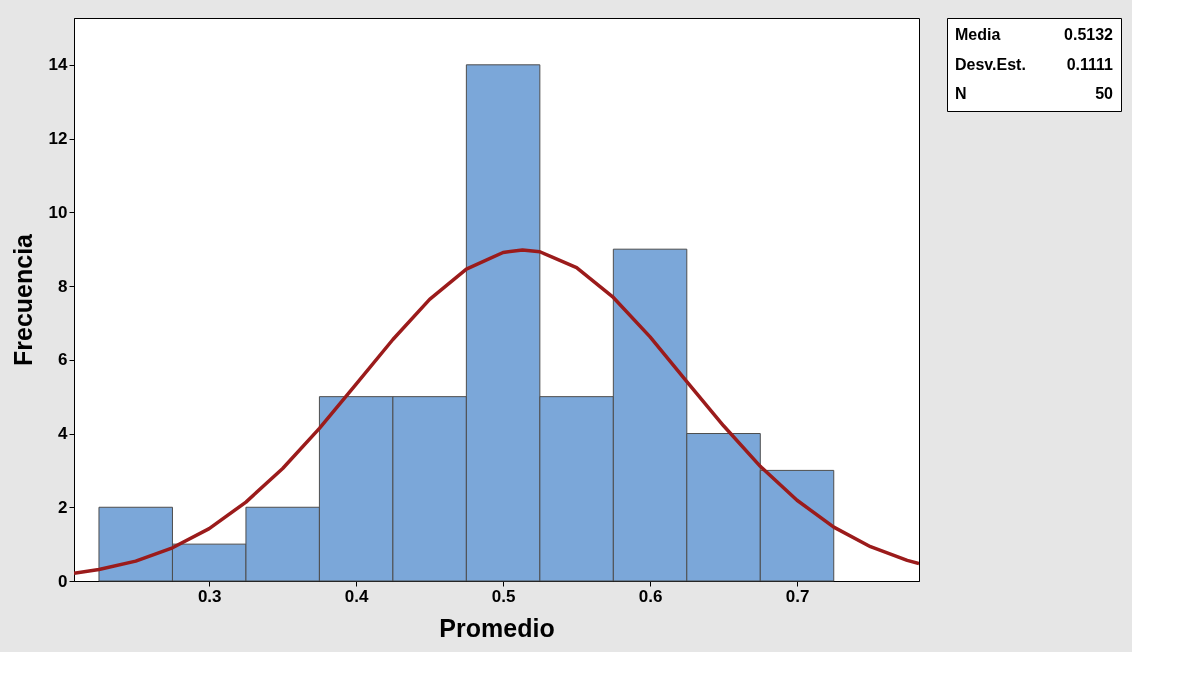  Describe the element at coordinates (58, 212) in the screenshot. I see `y-tick-label: 10` at that location.